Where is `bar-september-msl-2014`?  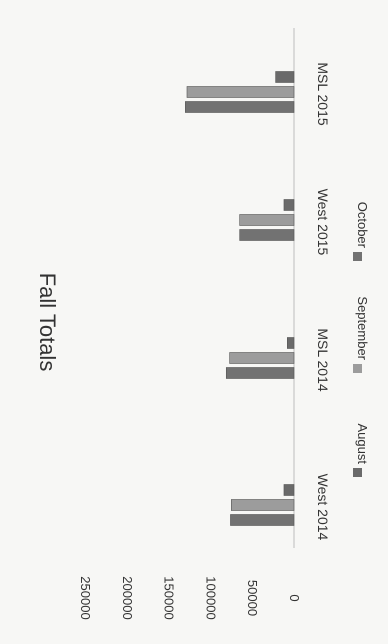
bar-september-msl-2014 is located at coordinates (262, 358).